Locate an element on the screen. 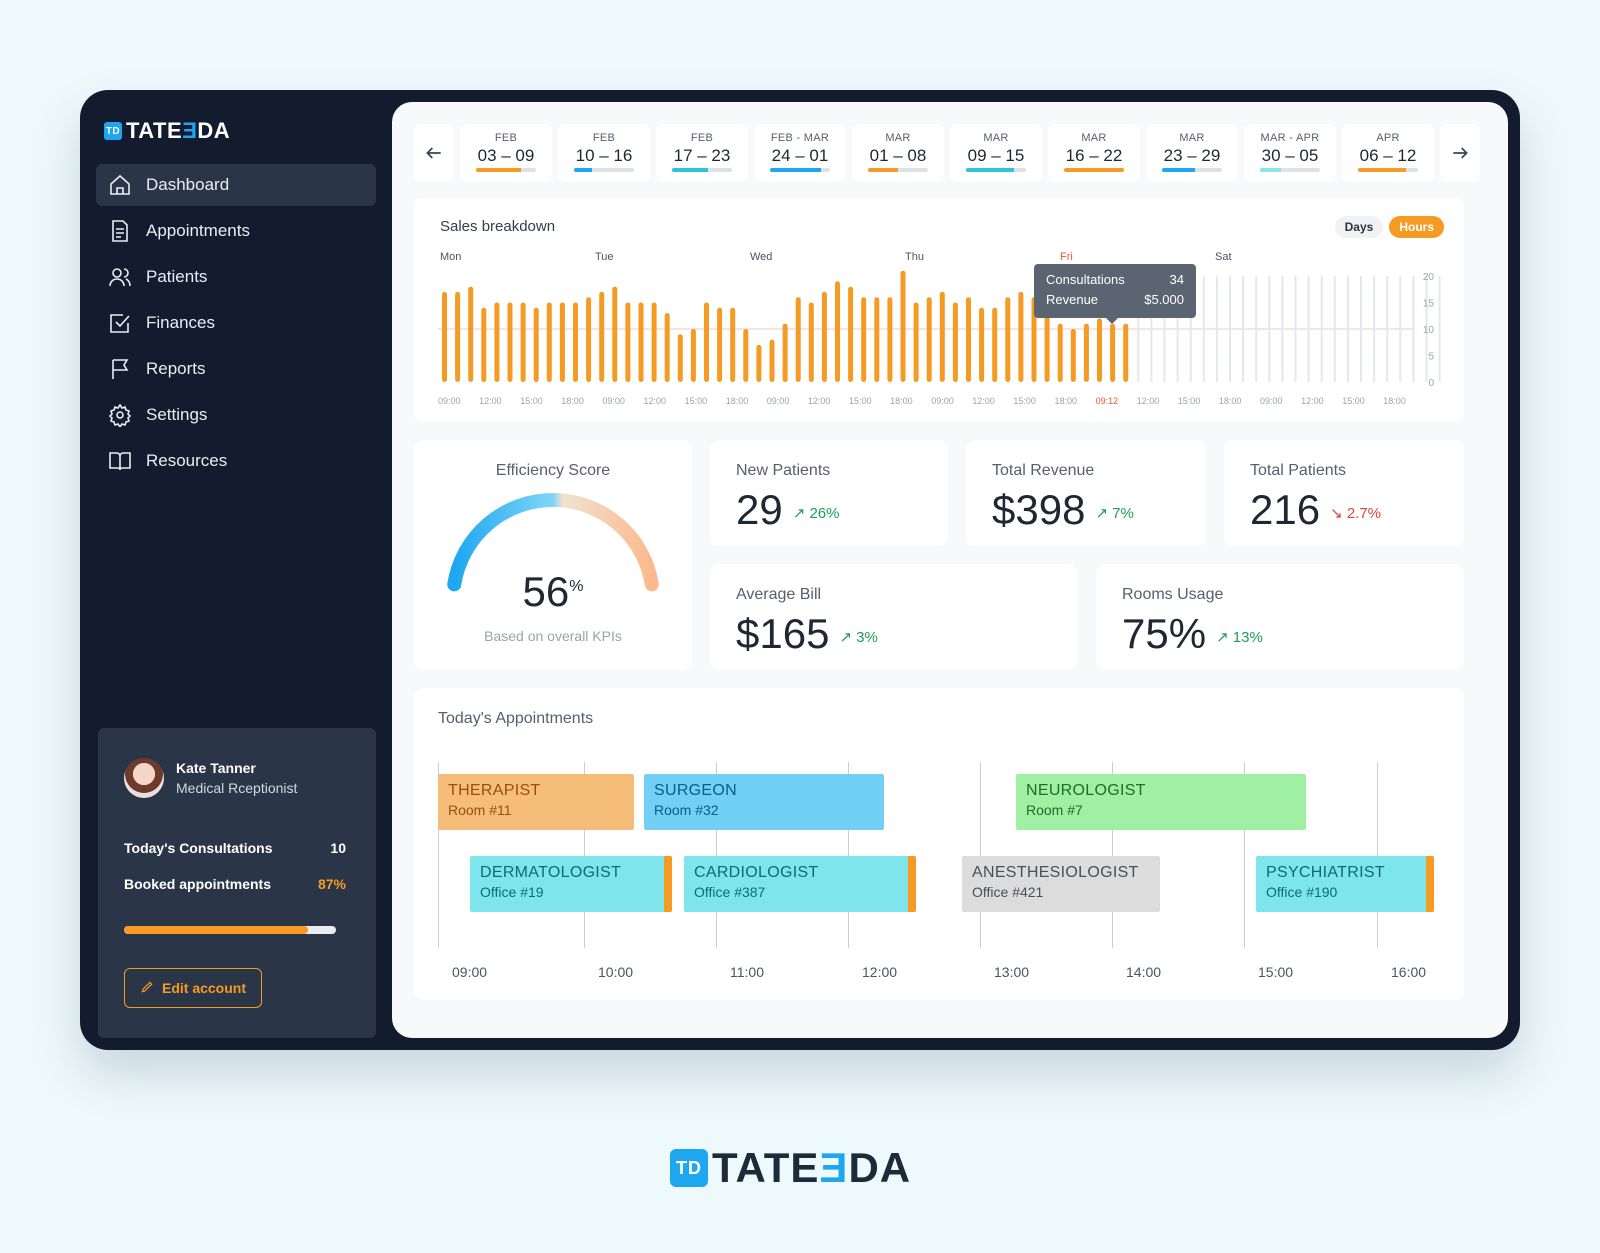 The height and width of the screenshot is (1253, 1600). chart-x-tick: 18:00 is located at coordinates (737, 401).